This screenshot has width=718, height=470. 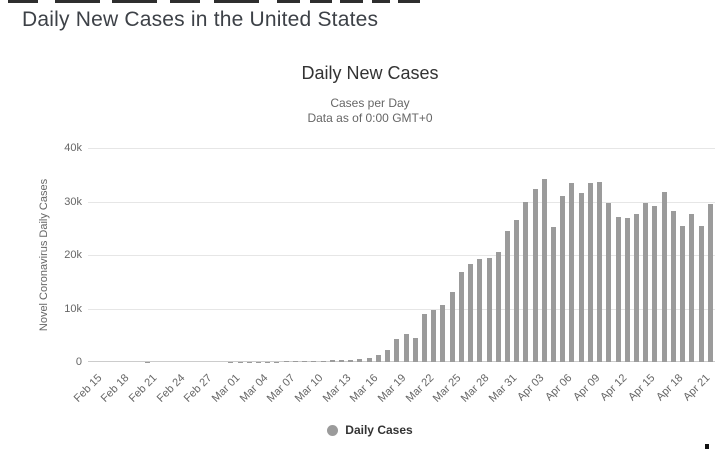 What do you see at coordinates (200, 19) in the screenshot?
I see `page-title: Daily New Cases in the United States` at bounding box center [200, 19].